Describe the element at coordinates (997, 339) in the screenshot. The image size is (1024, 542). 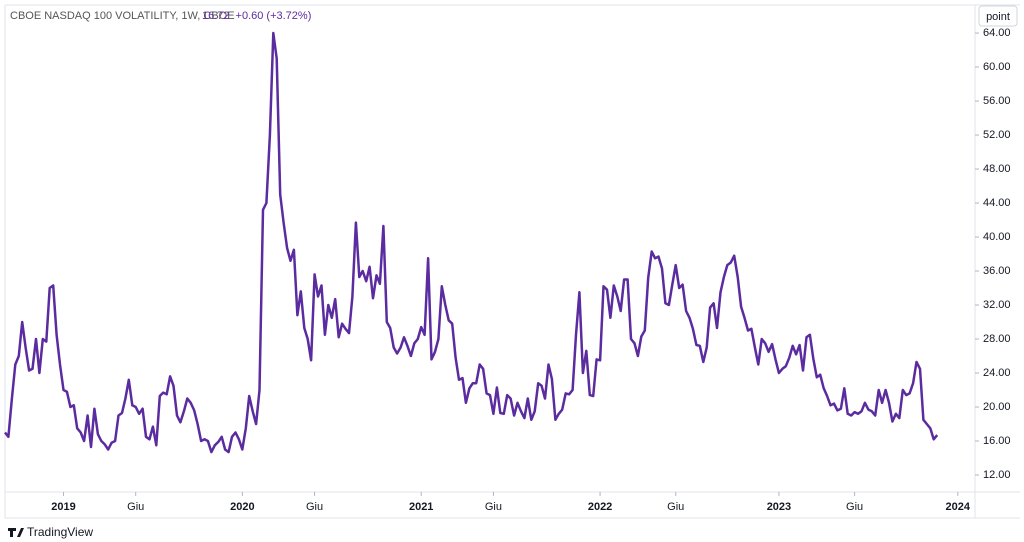
I see `y-tick-label: 28.00` at that location.